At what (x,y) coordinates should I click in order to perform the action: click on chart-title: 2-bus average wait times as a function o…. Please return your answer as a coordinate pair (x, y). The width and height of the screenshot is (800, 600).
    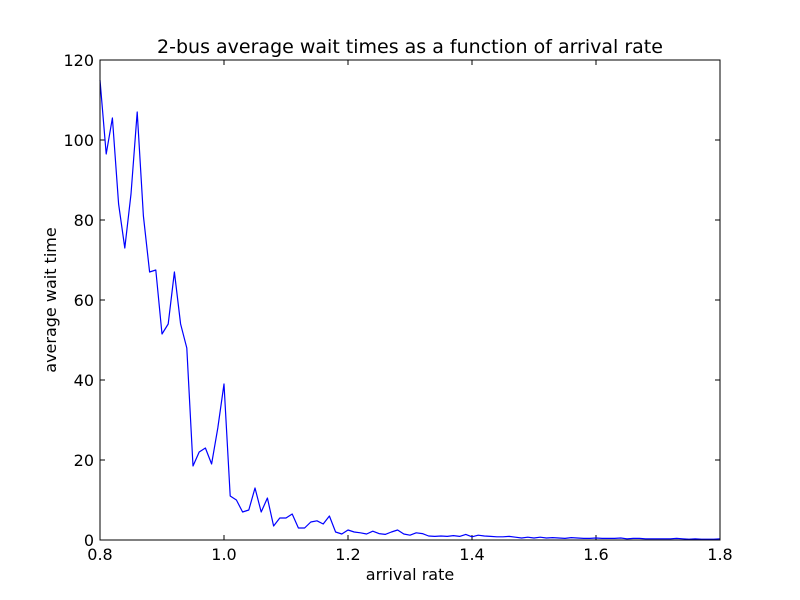
    Looking at the image, I should click on (410, 47).